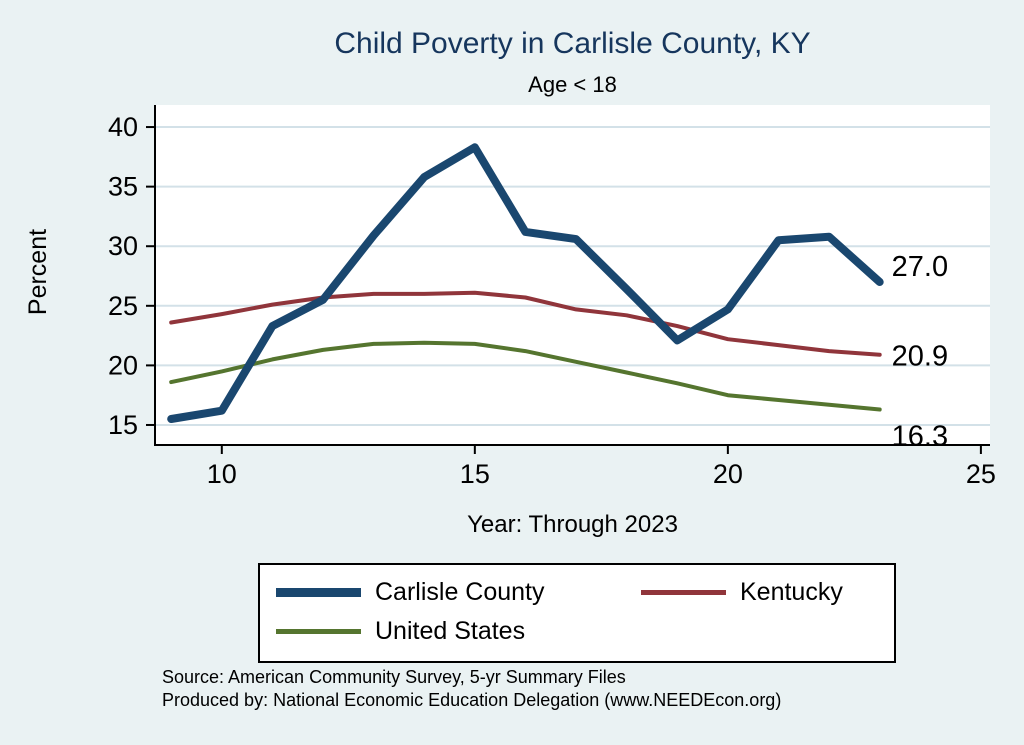  I want to click on legend-item-kentucky: Kentucky, so click(767, 592).